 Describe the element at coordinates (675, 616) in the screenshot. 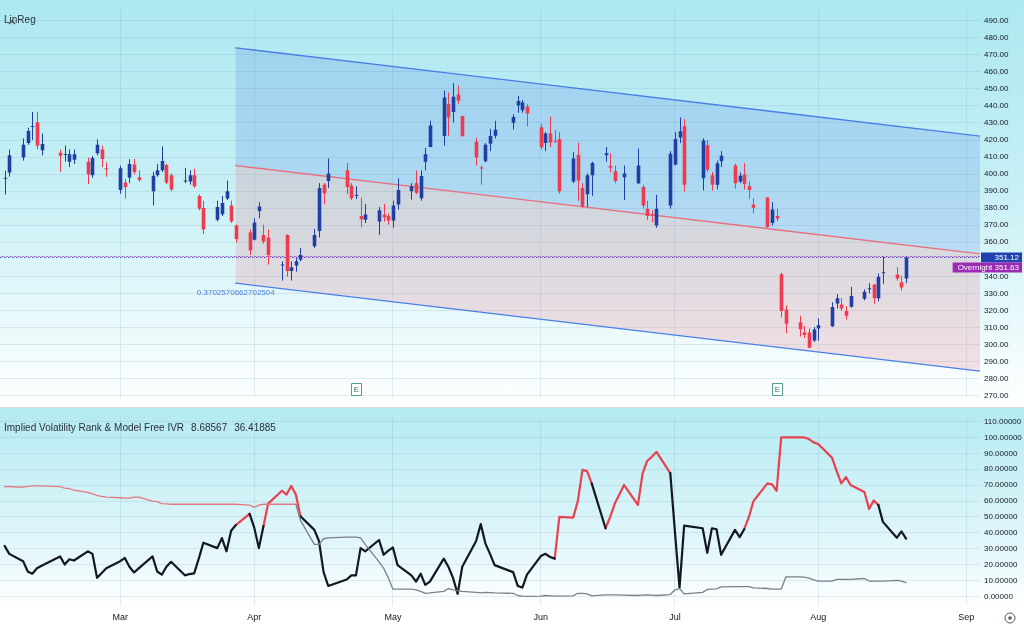

I see `x-tick-label: Jul` at that location.